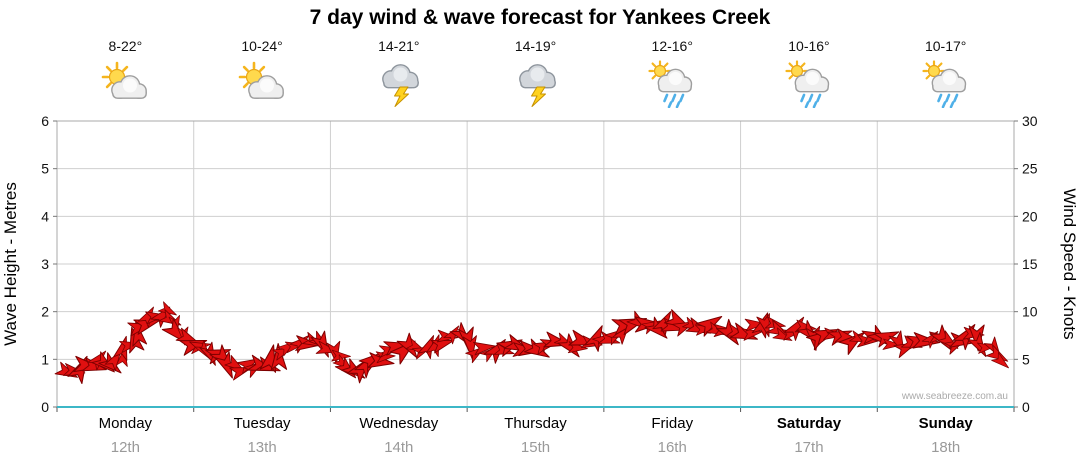 This screenshot has width=1080, height=475. Describe the element at coordinates (262, 423) in the screenshot. I see `day-name: Tuesday` at that location.